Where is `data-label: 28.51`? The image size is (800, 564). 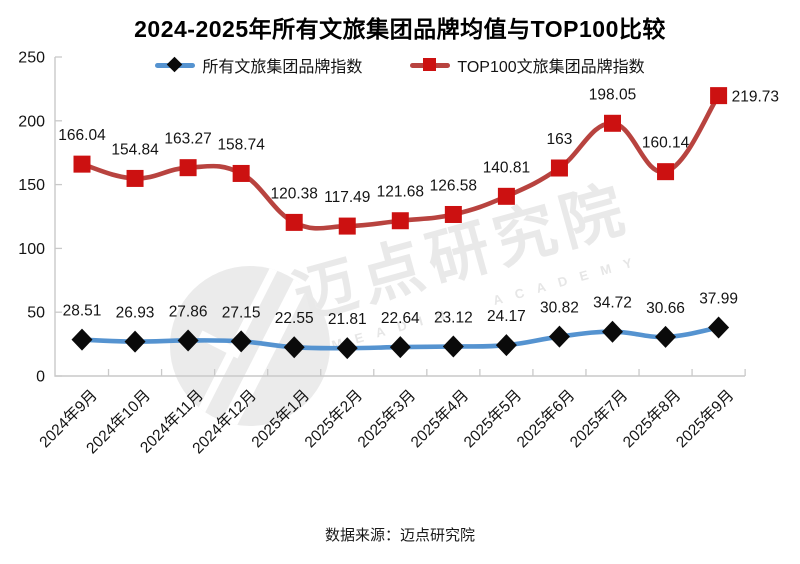
data-label: 28.51 is located at coordinates (82, 311).